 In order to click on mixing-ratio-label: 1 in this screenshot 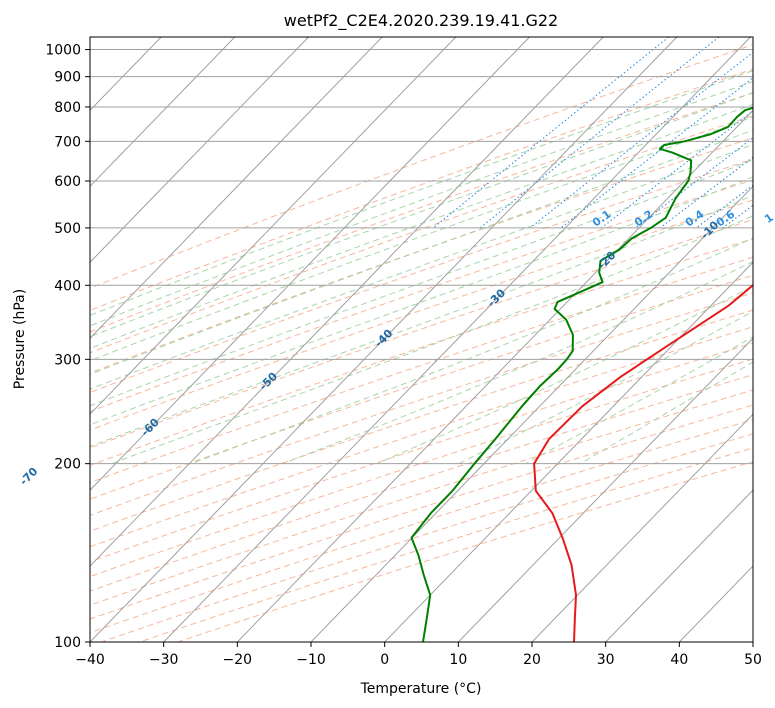, I will do `click(768, 218)`.